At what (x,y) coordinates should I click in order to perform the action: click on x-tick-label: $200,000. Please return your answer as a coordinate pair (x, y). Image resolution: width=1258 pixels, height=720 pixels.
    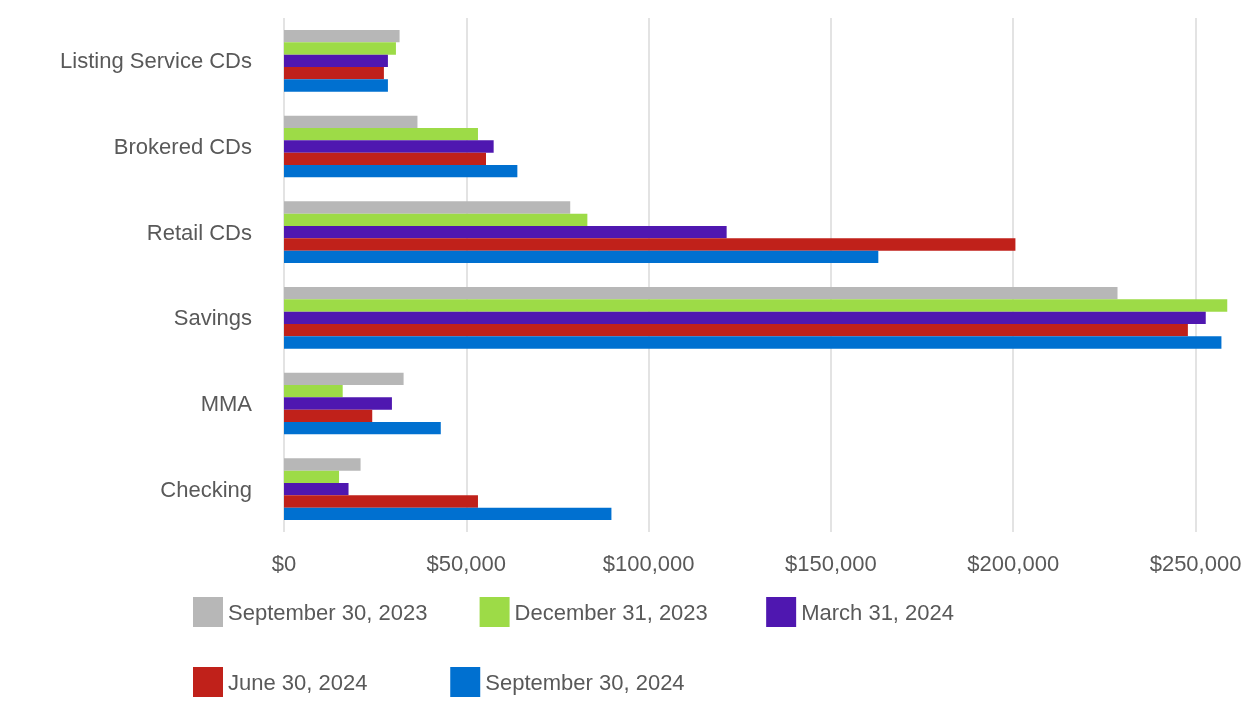
    Looking at the image, I should click on (1013, 563).